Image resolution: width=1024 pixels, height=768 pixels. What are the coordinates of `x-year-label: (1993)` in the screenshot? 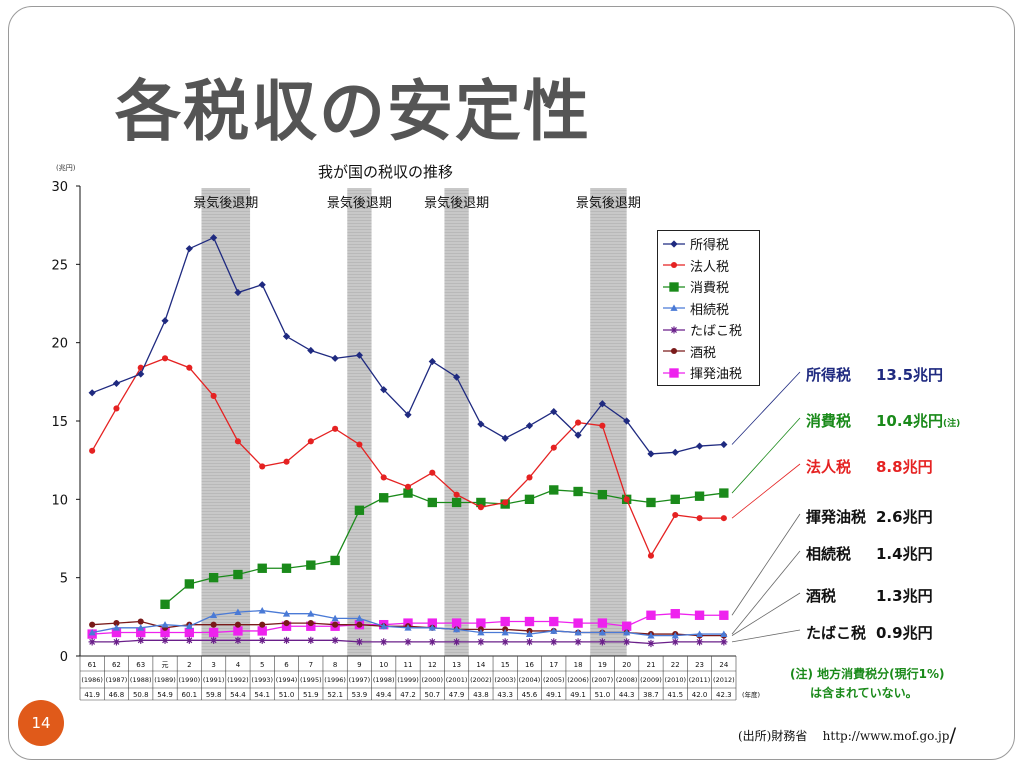 It's located at (262, 680).